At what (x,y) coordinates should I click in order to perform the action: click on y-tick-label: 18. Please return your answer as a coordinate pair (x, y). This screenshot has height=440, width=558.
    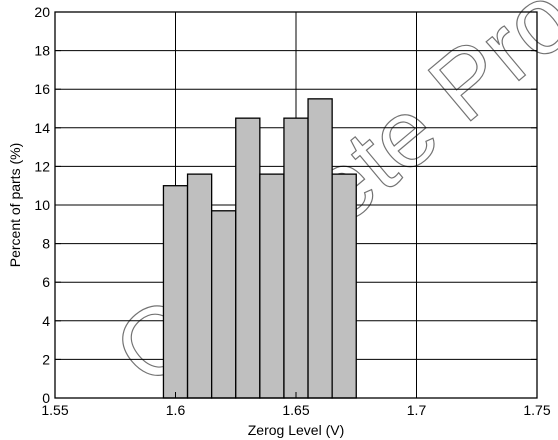
    Looking at the image, I should click on (42, 51).